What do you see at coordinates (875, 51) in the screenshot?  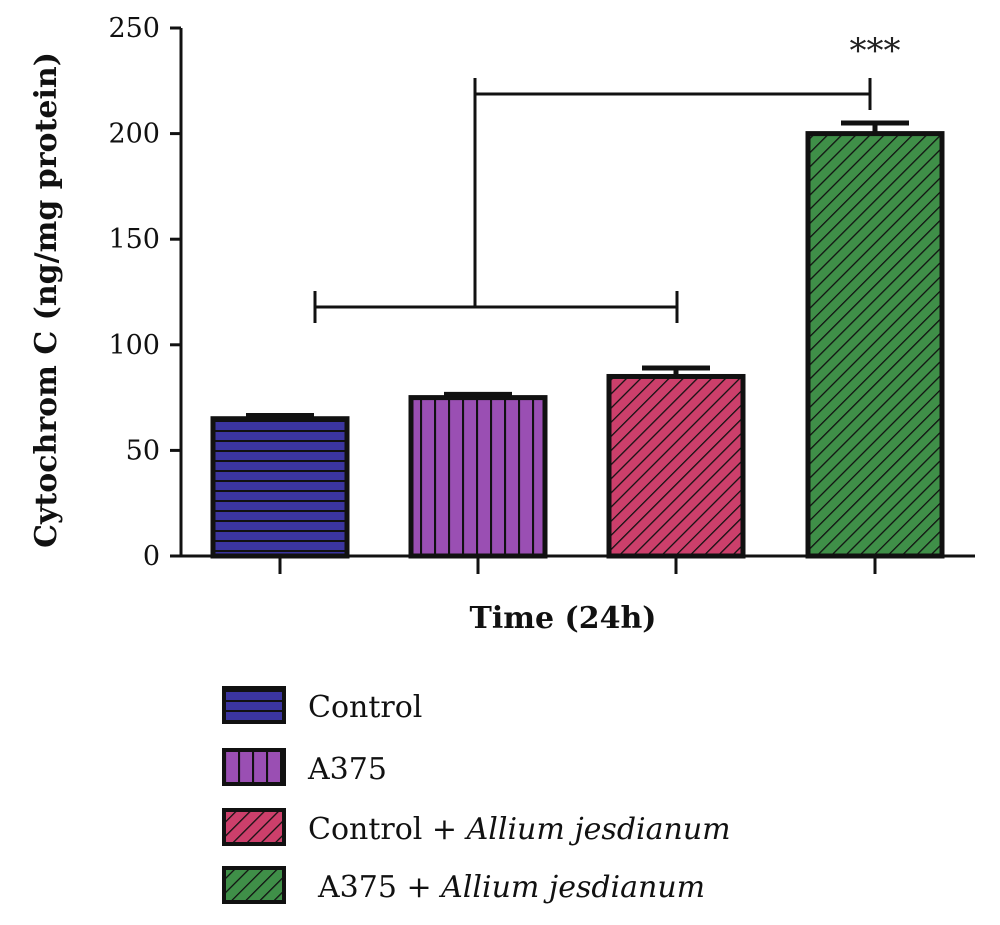 I see `significance-label: ***` at bounding box center [875, 51].